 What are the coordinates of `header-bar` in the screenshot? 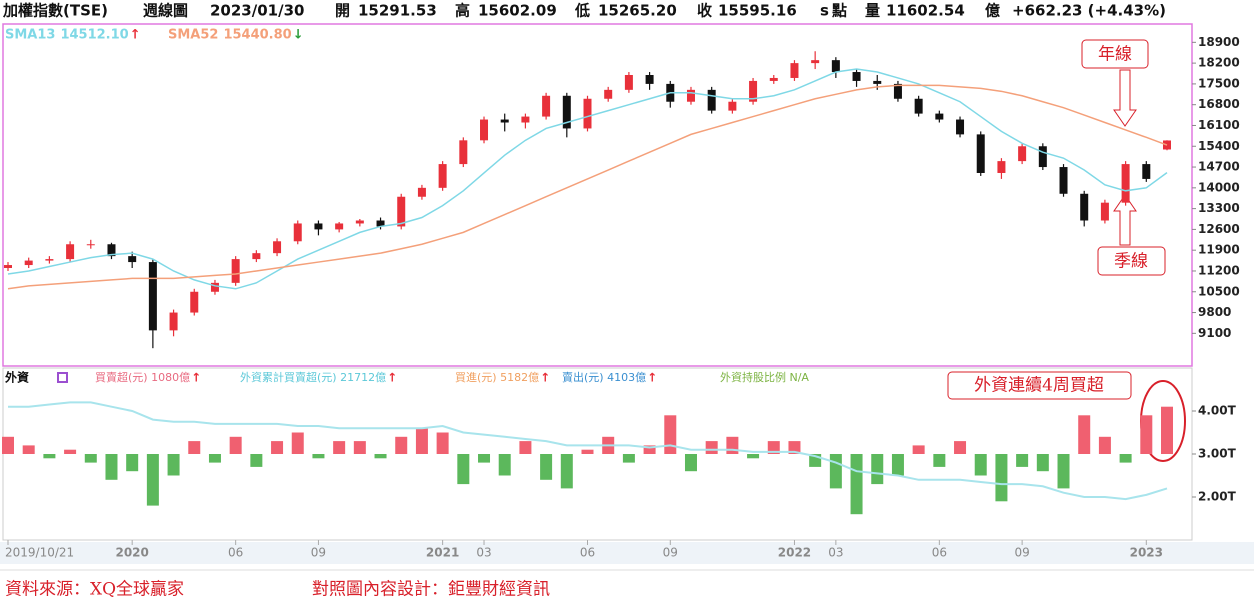 It's located at (627, 11).